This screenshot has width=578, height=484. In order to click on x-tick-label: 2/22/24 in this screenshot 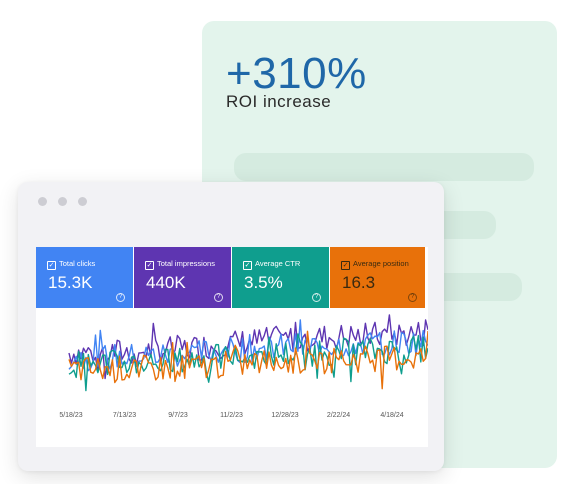, I will do `click(338, 415)`.